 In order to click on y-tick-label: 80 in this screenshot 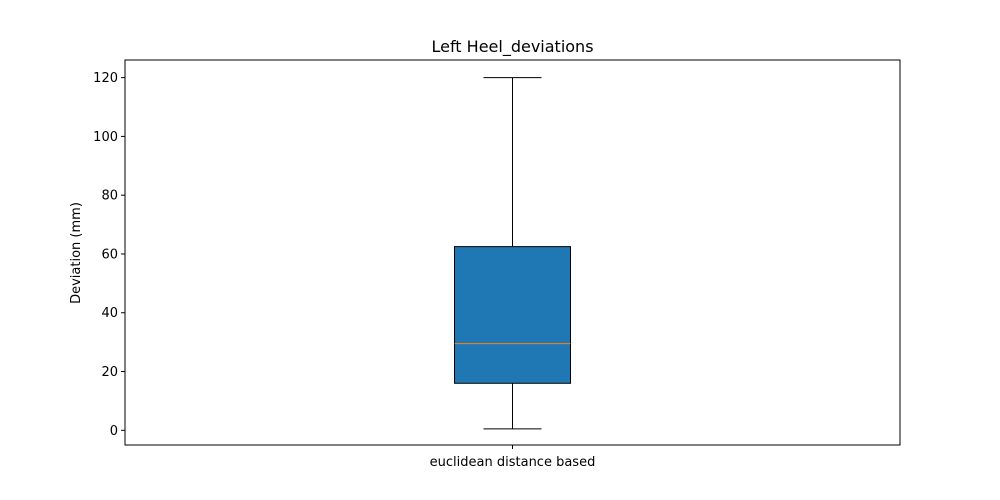, I will do `click(109, 196)`.